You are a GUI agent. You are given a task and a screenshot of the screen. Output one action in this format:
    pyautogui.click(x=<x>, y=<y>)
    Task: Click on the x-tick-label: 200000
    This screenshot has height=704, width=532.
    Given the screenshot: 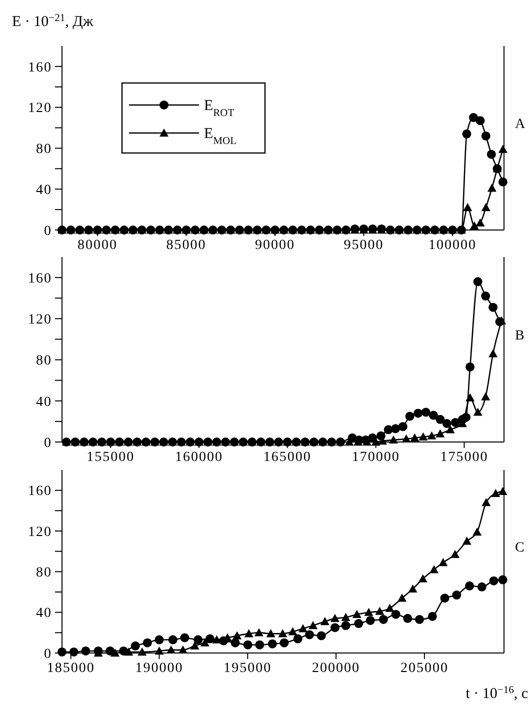 What is the action you would take?
    pyautogui.click(x=336, y=668)
    